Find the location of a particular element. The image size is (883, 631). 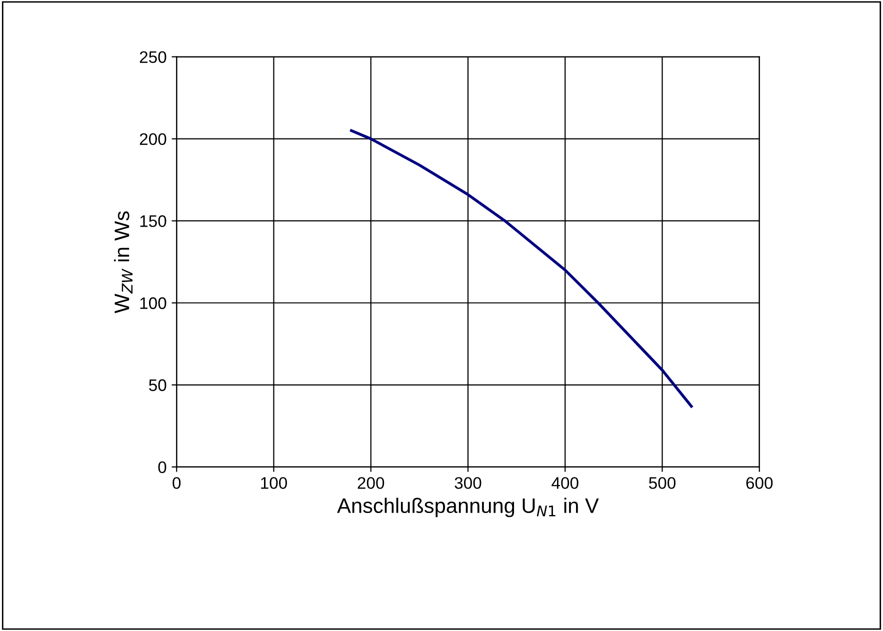

y-tick-label: 50 is located at coordinates (157, 385).